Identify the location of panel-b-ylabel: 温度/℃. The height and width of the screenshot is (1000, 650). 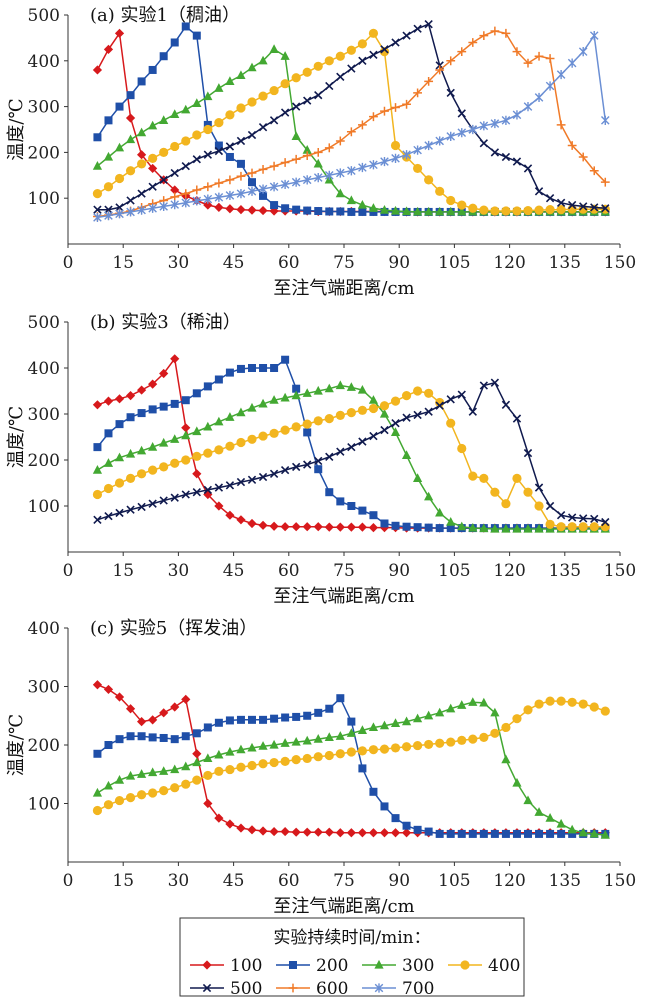
(16, 437).